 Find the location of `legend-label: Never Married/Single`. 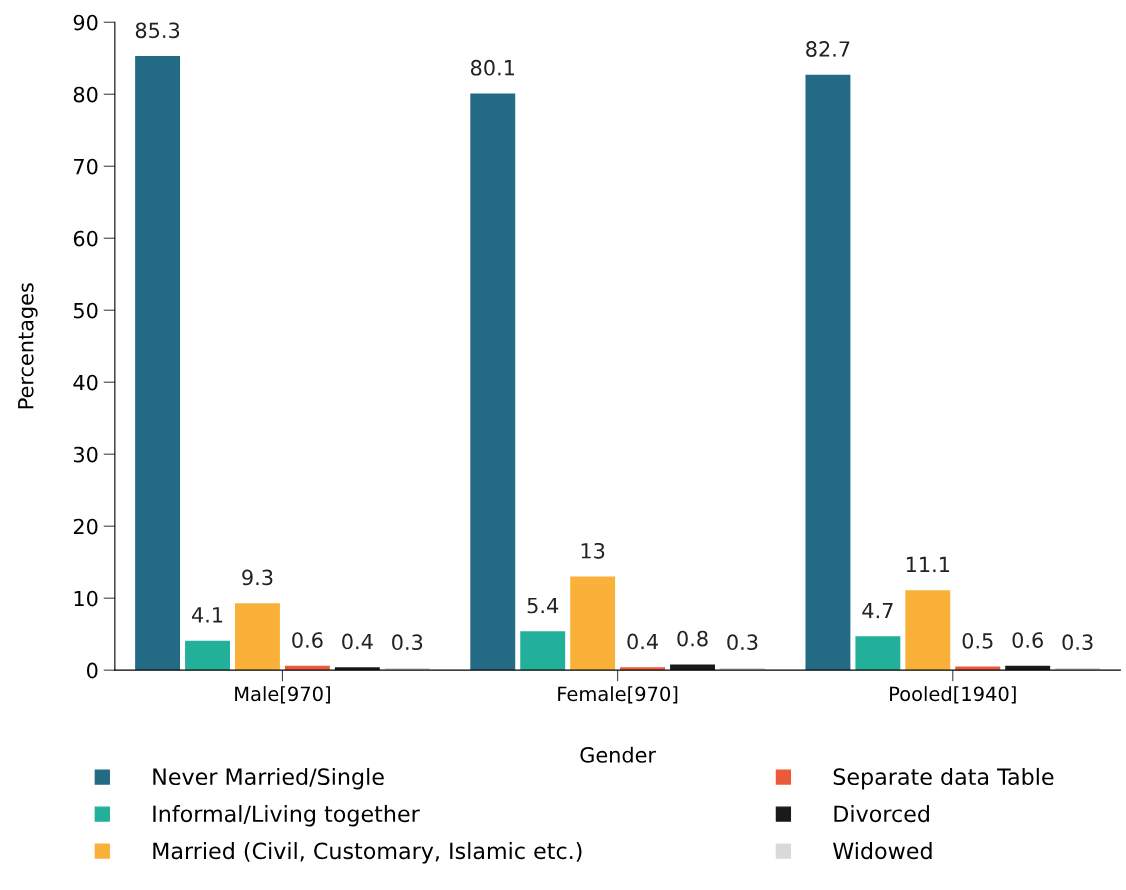

legend-label: Never Married/Single is located at coordinates (268, 778).